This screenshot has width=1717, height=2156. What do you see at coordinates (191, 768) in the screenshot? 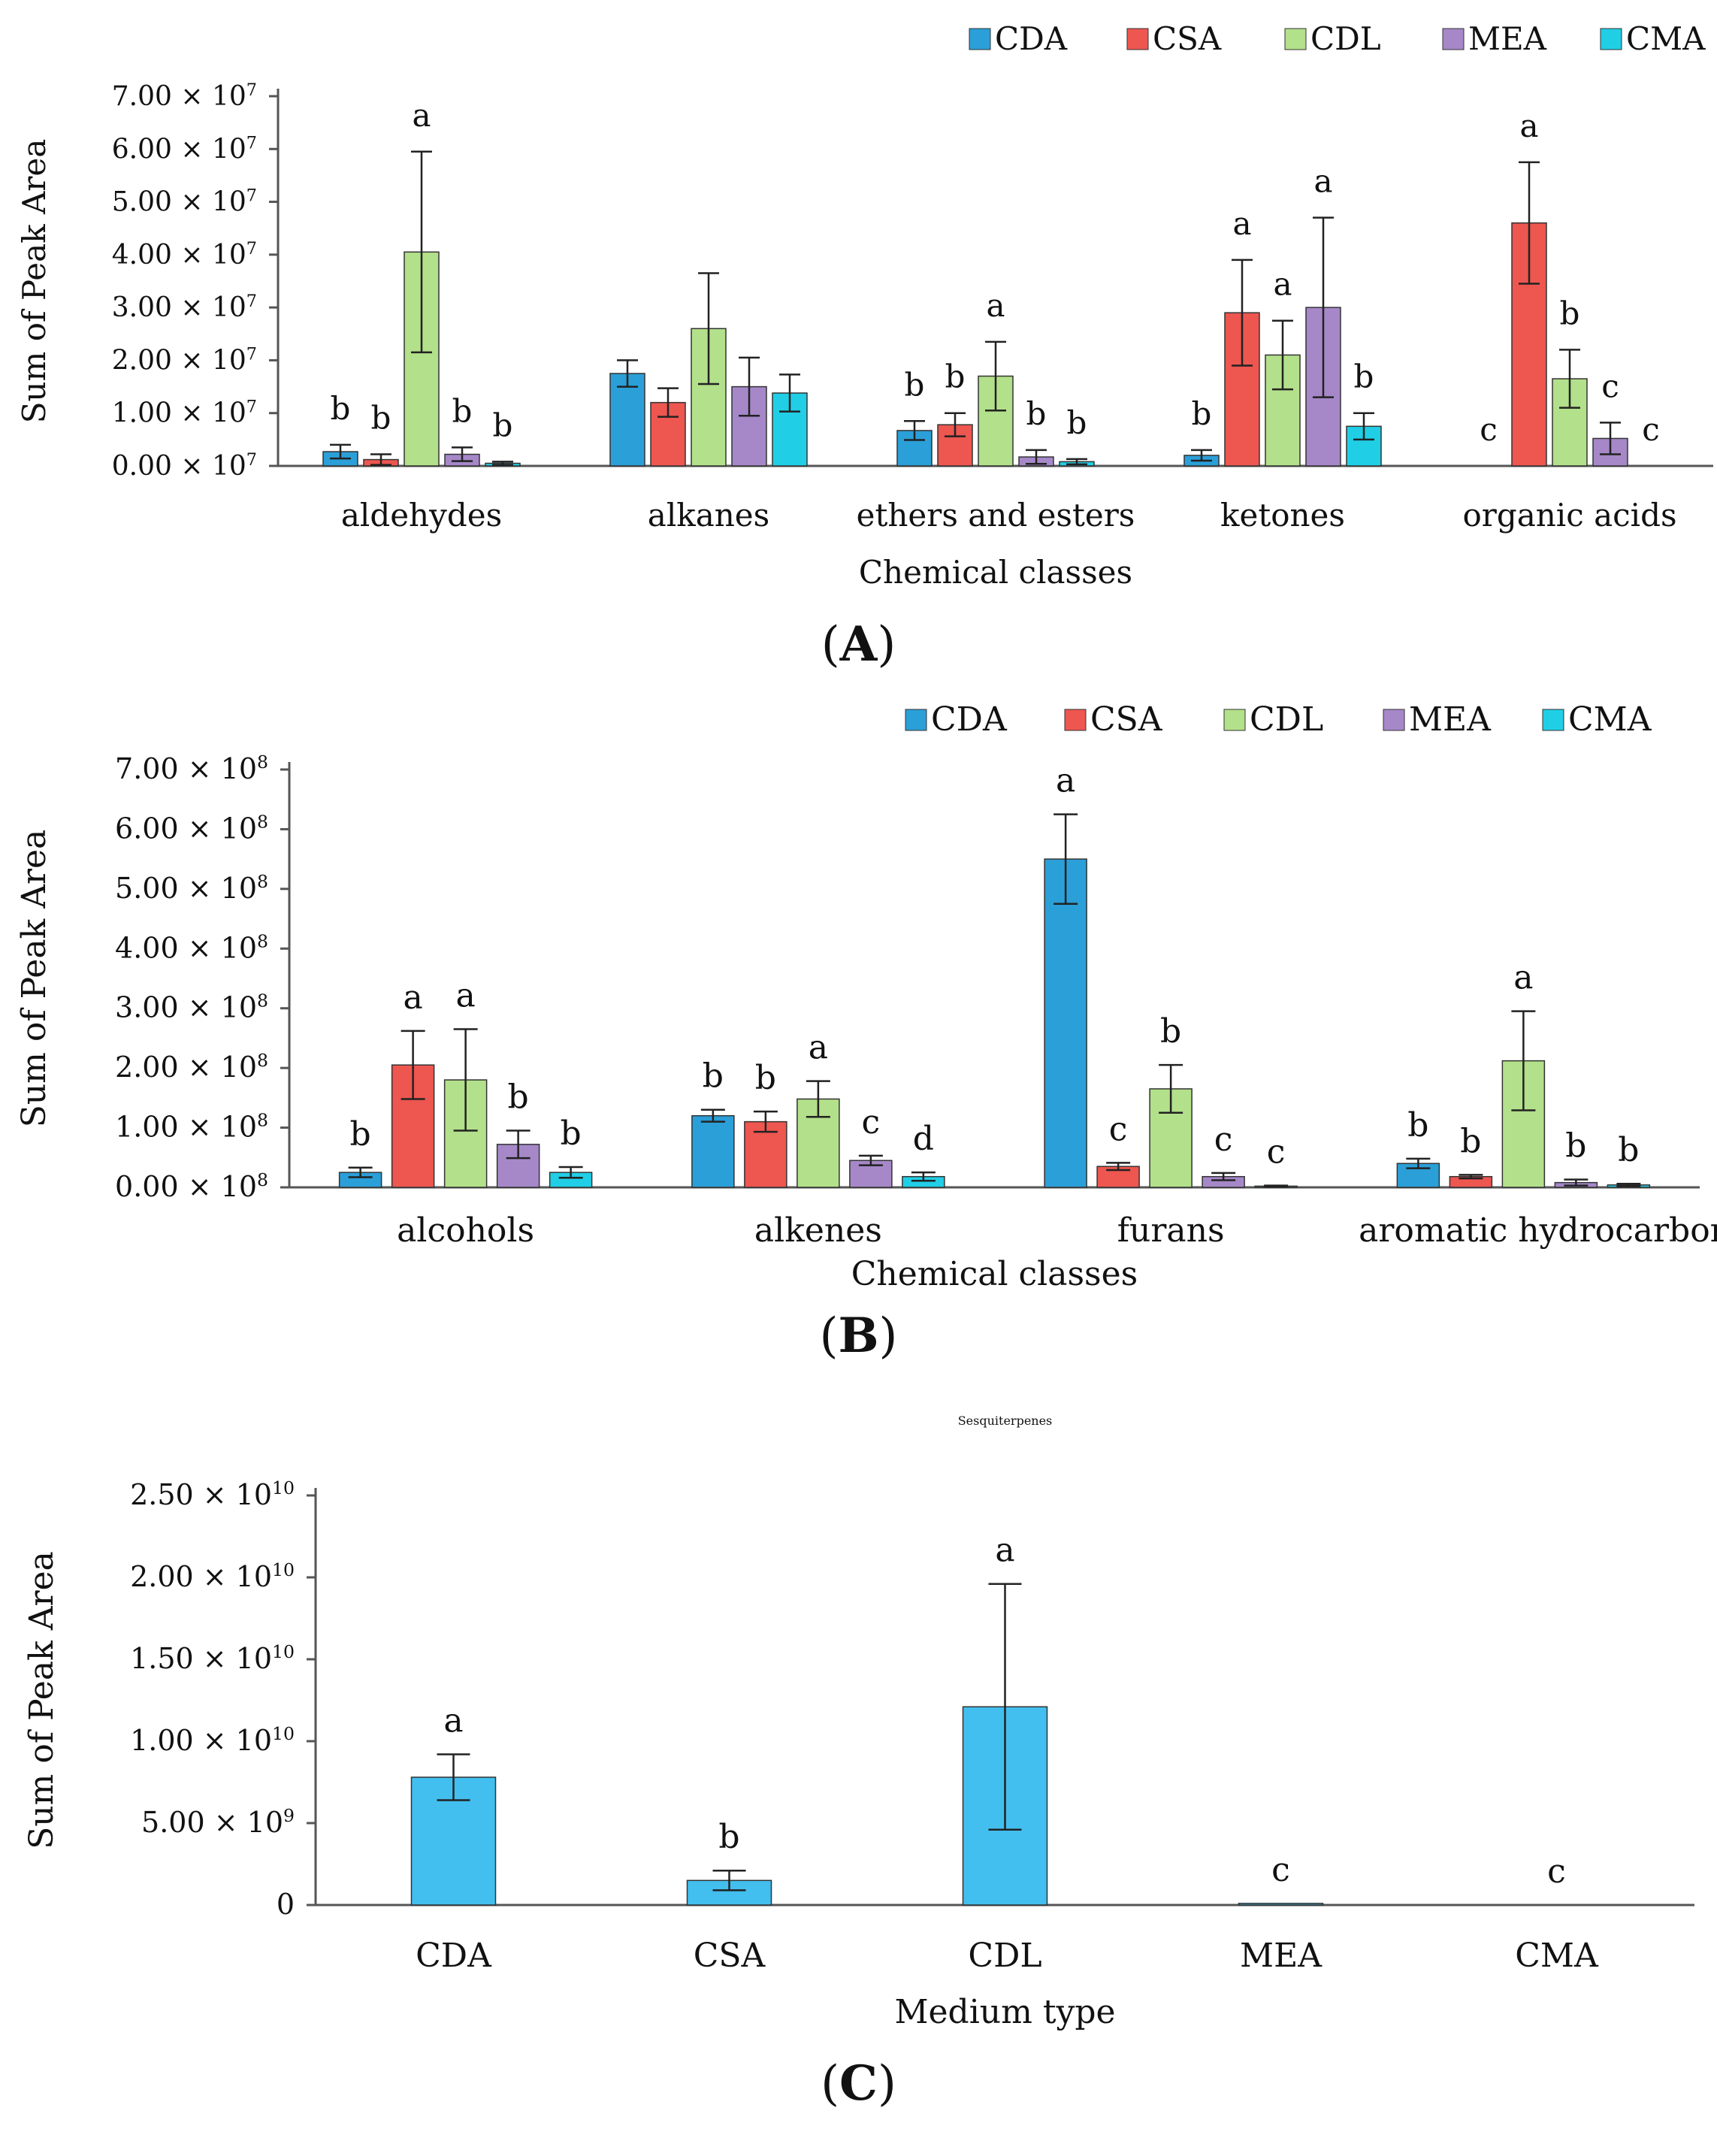
I see `y-tick-label: 7.00 × 108` at bounding box center [191, 768].